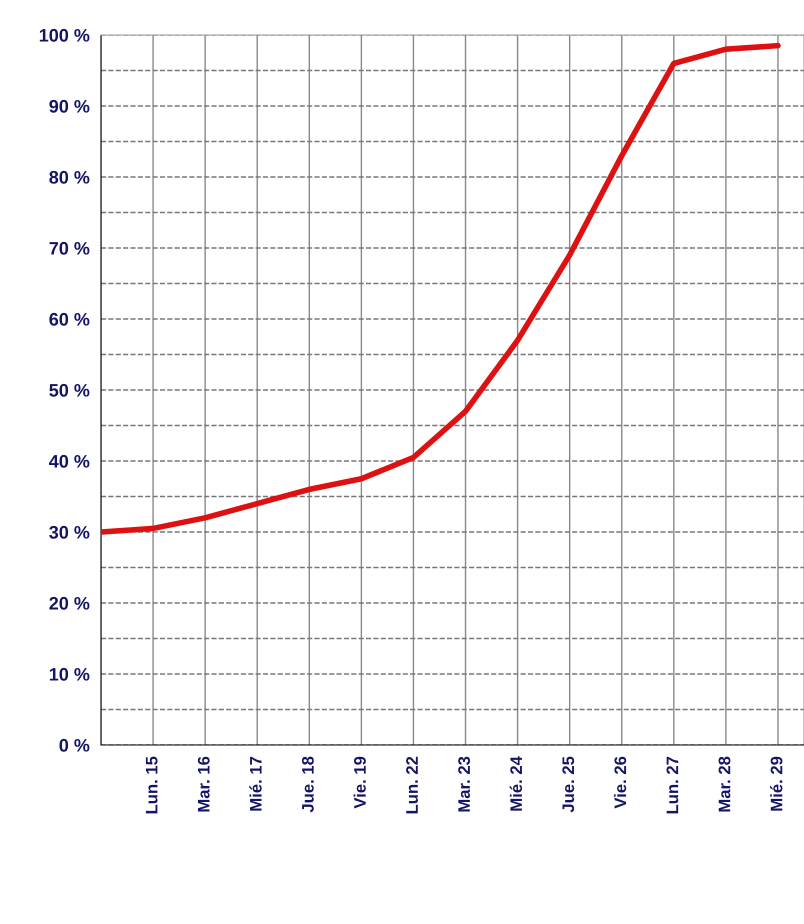 This screenshot has height=924, width=804. What do you see at coordinates (69, 461) in the screenshot?
I see `y-tick-label: 40 %` at bounding box center [69, 461].